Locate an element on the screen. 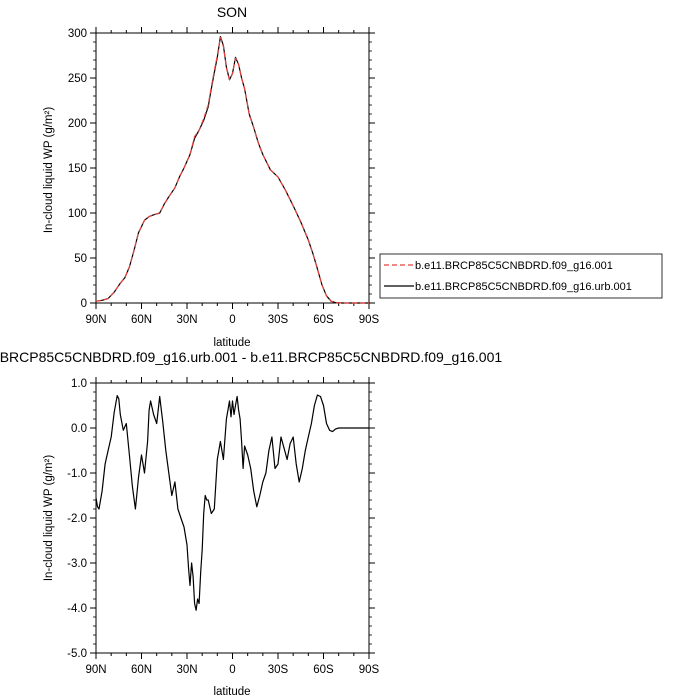  y-tick-label: 1.0 is located at coordinates (79, 384).